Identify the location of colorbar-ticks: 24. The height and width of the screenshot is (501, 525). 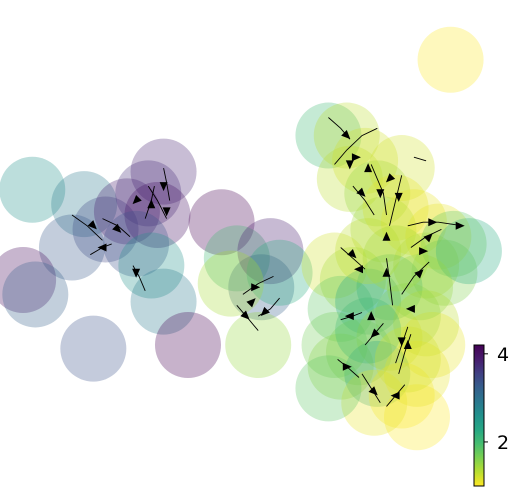
(496, 399).